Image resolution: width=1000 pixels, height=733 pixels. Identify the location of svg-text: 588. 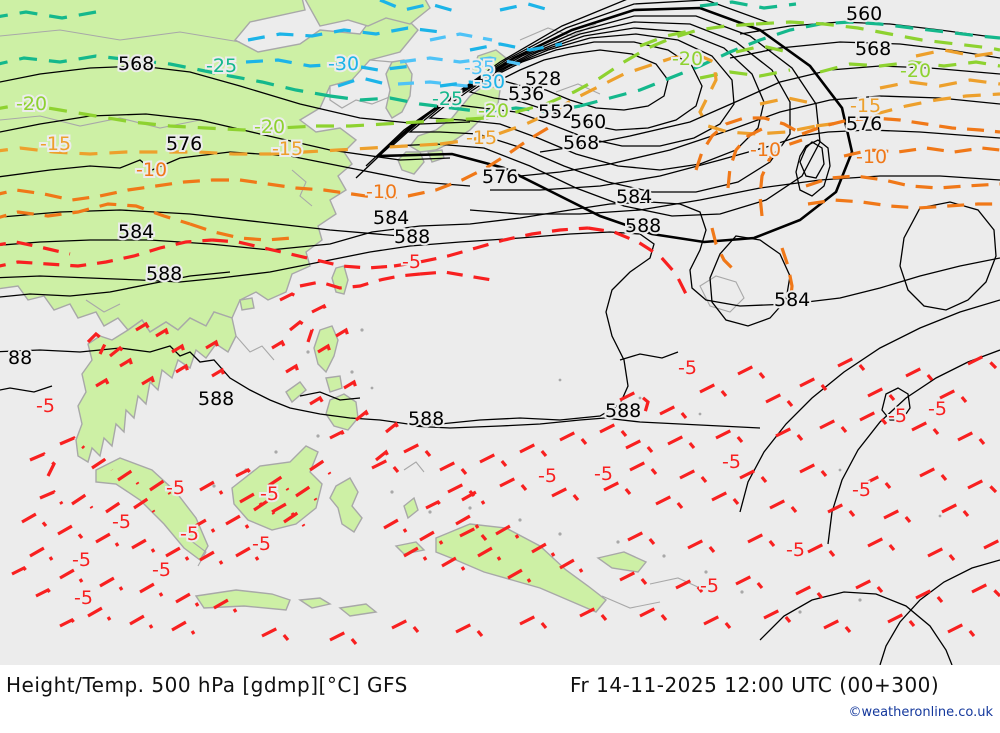
(426, 419).